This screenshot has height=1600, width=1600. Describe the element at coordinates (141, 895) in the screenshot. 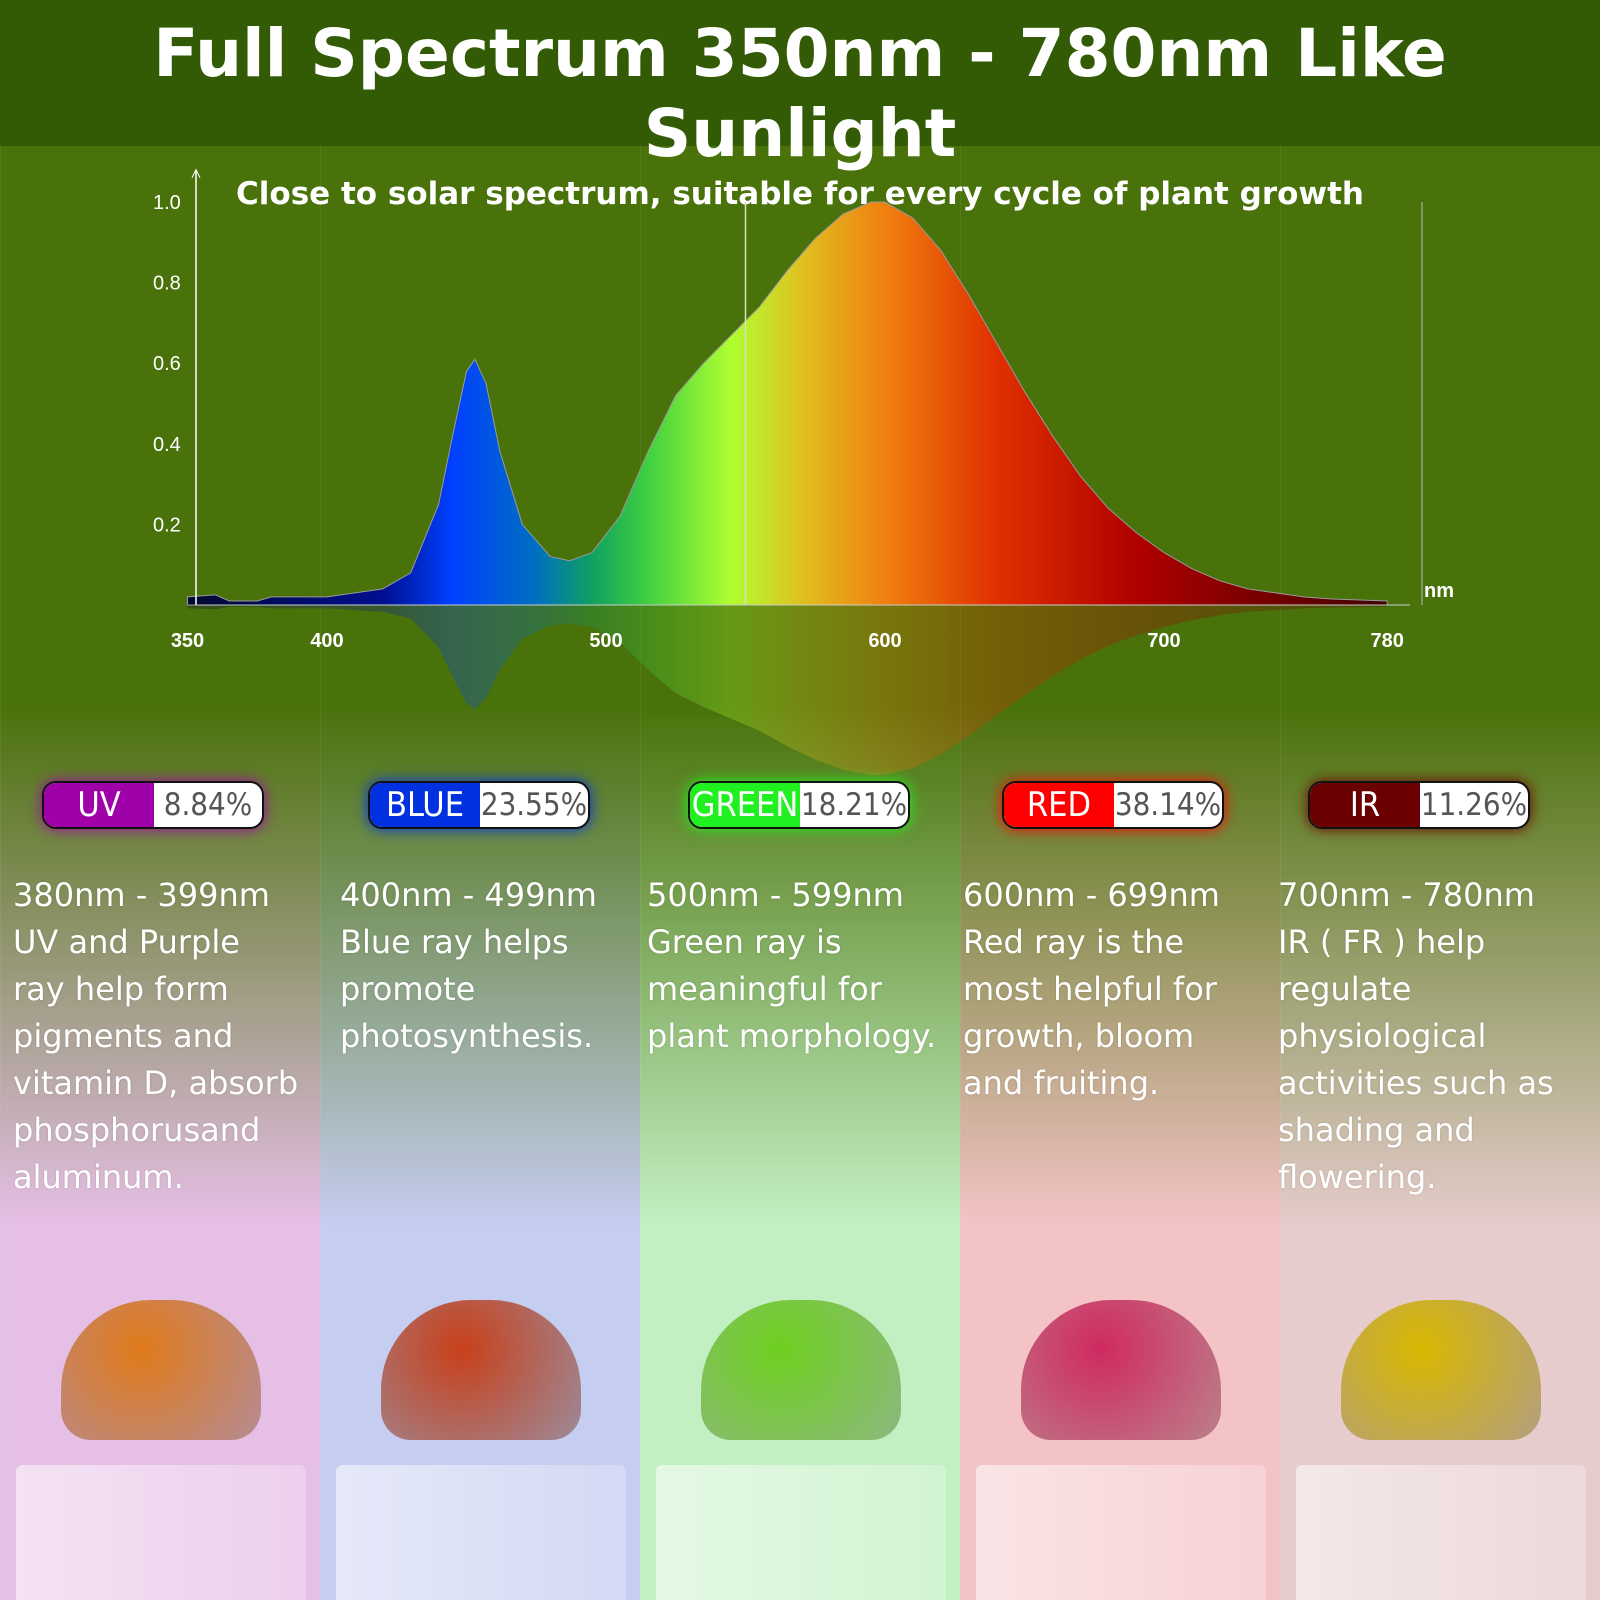

I see `band-range: 380nm - 399nm` at that location.